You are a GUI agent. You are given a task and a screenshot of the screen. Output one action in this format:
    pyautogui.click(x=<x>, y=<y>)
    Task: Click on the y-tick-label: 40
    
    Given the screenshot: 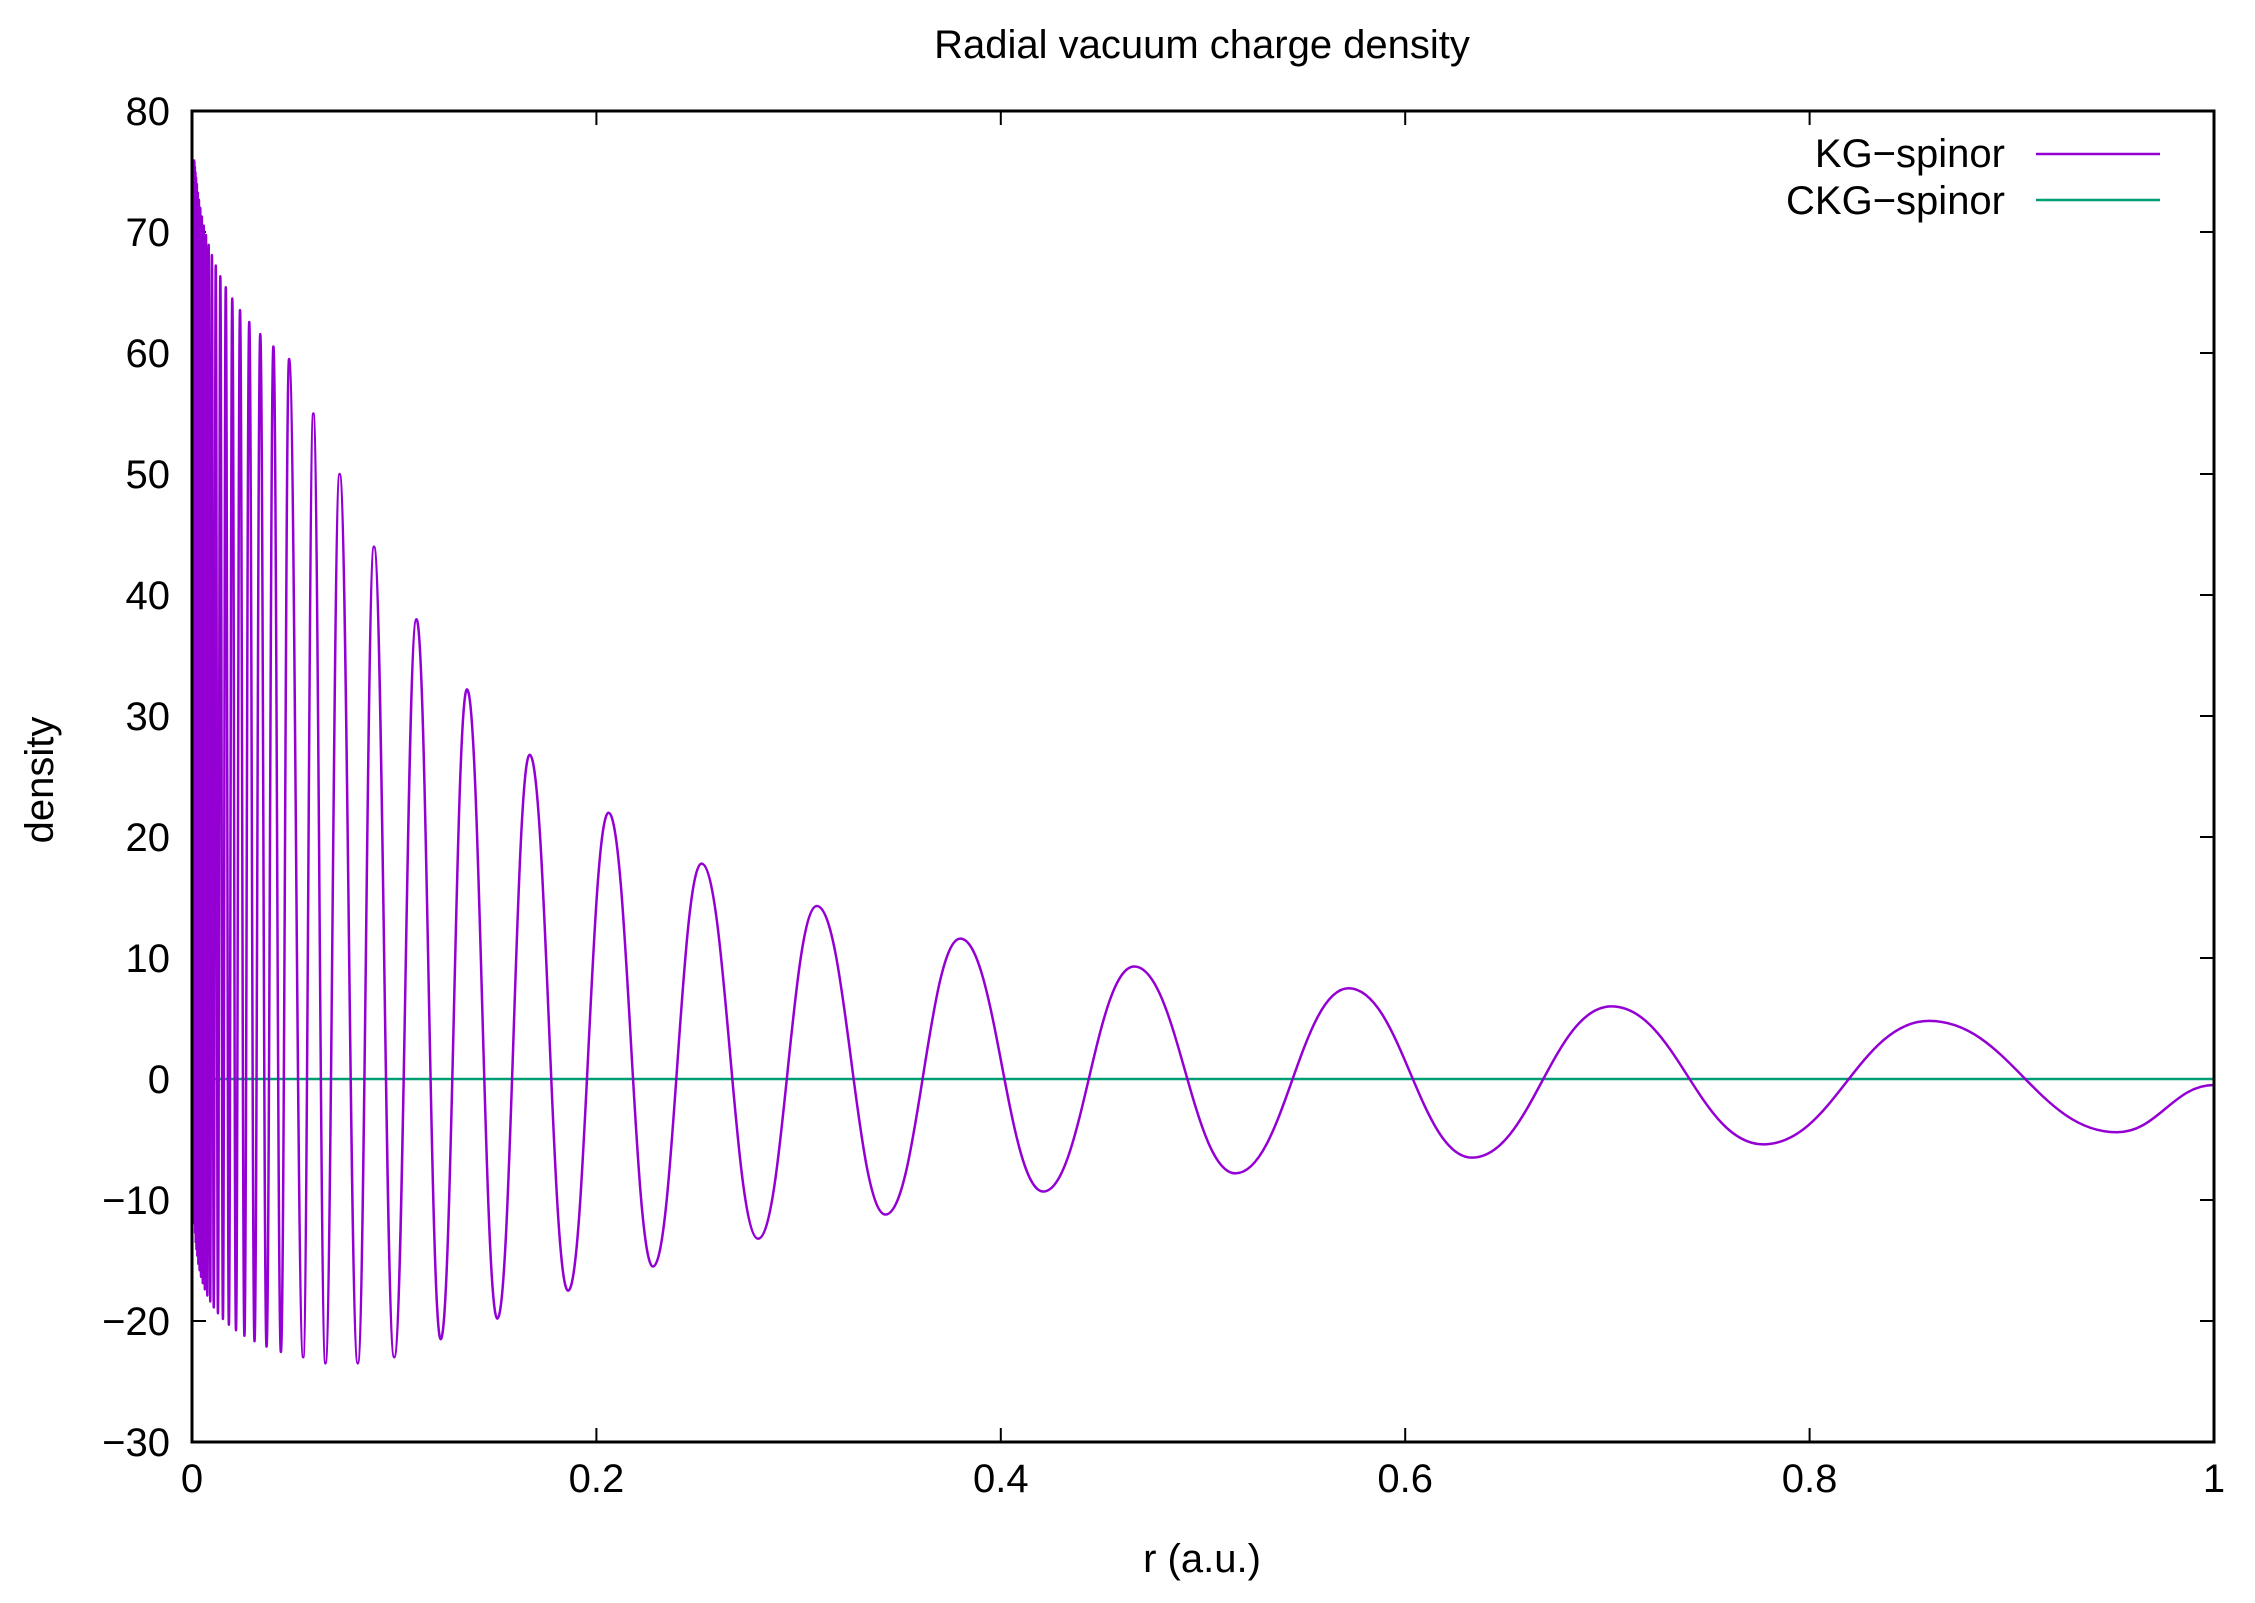 What is the action you would take?
    pyautogui.click(x=148, y=596)
    